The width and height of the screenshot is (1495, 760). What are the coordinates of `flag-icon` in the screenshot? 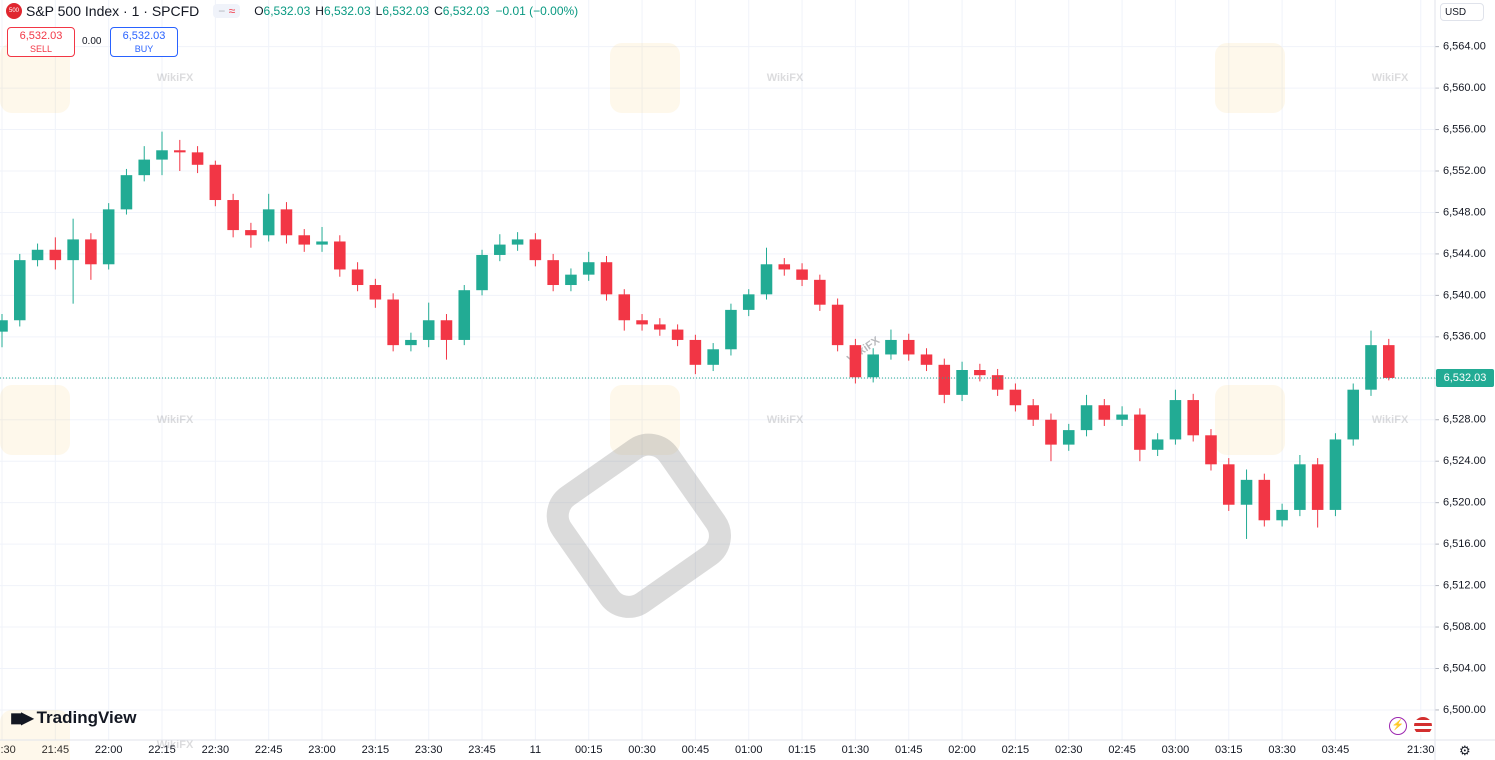 It's located at (1423, 726).